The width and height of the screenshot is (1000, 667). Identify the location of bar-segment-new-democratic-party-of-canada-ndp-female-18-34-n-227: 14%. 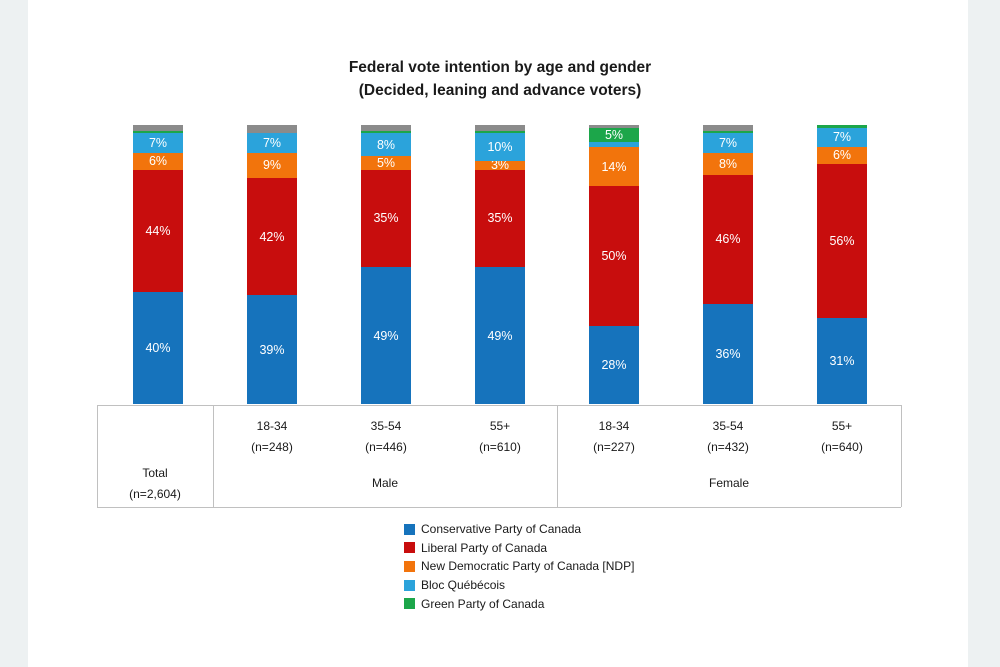
(614, 167).